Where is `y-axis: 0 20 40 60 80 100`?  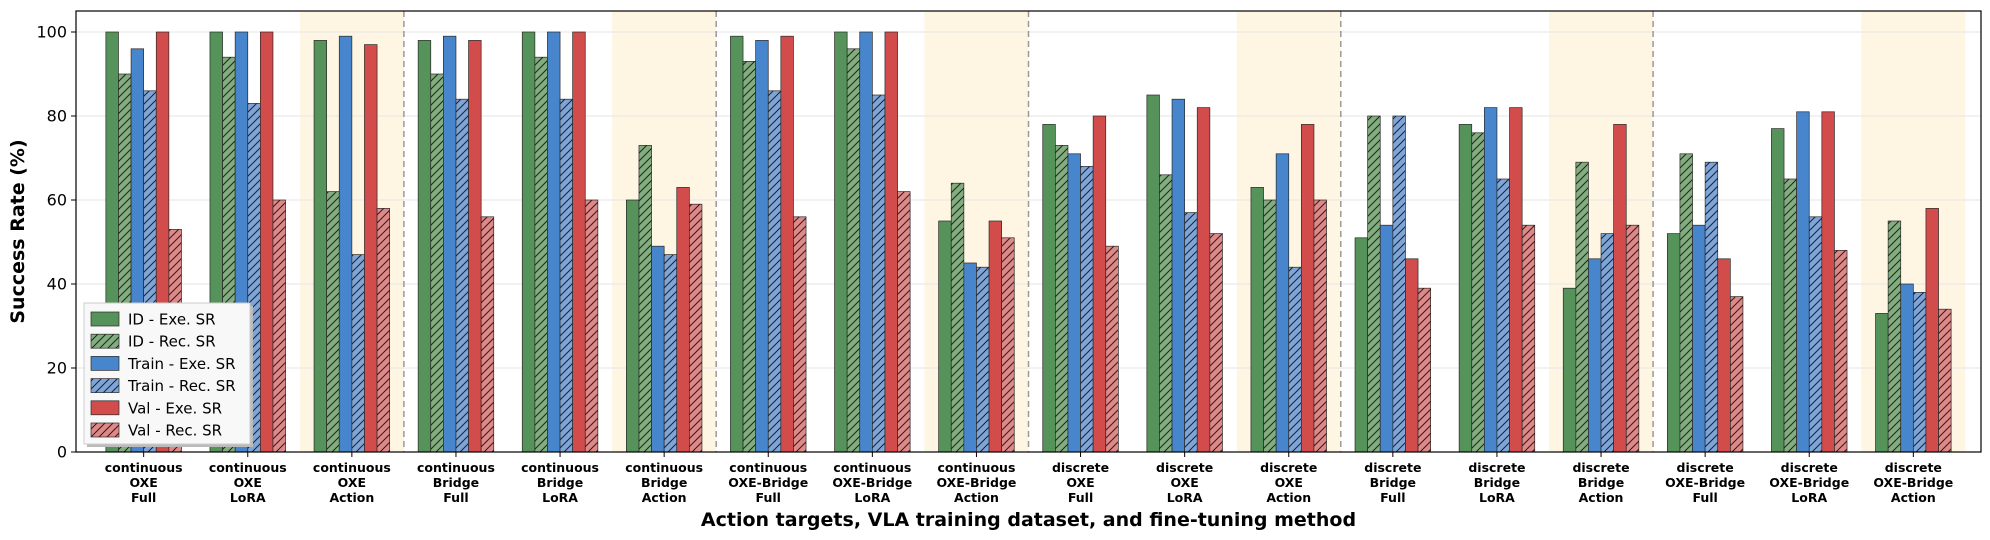
y-axis: 0 20 40 60 80 100 is located at coordinates (56, 242).